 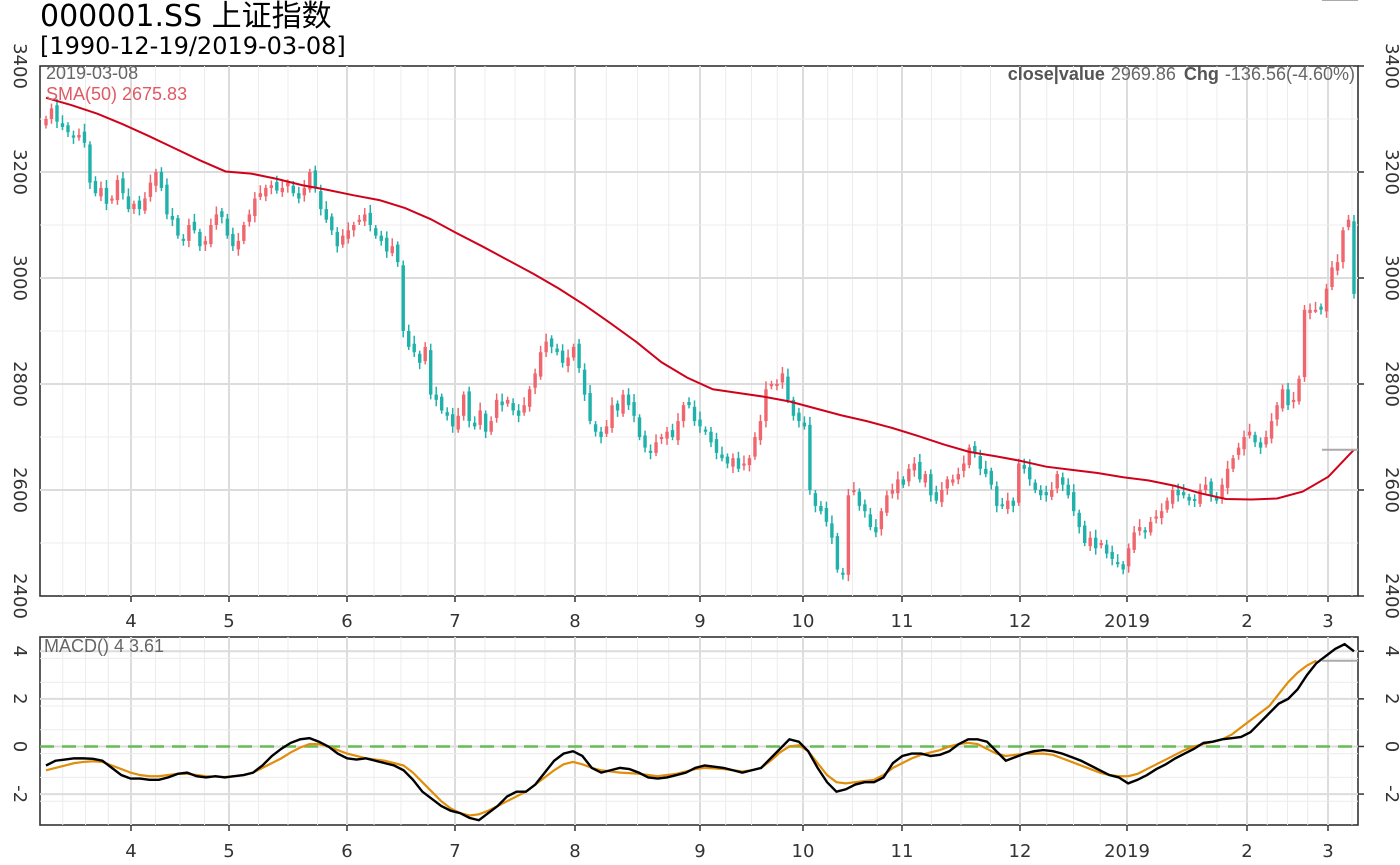 What do you see at coordinates (1390, 651) in the screenshot?
I see `macd-y-tick-label: 4` at bounding box center [1390, 651].